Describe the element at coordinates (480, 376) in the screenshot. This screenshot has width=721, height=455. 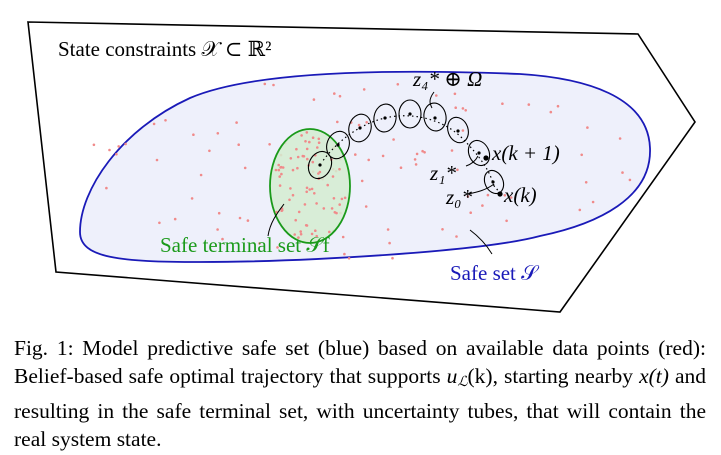
I see `caption-u-argument: (k)` at that location.